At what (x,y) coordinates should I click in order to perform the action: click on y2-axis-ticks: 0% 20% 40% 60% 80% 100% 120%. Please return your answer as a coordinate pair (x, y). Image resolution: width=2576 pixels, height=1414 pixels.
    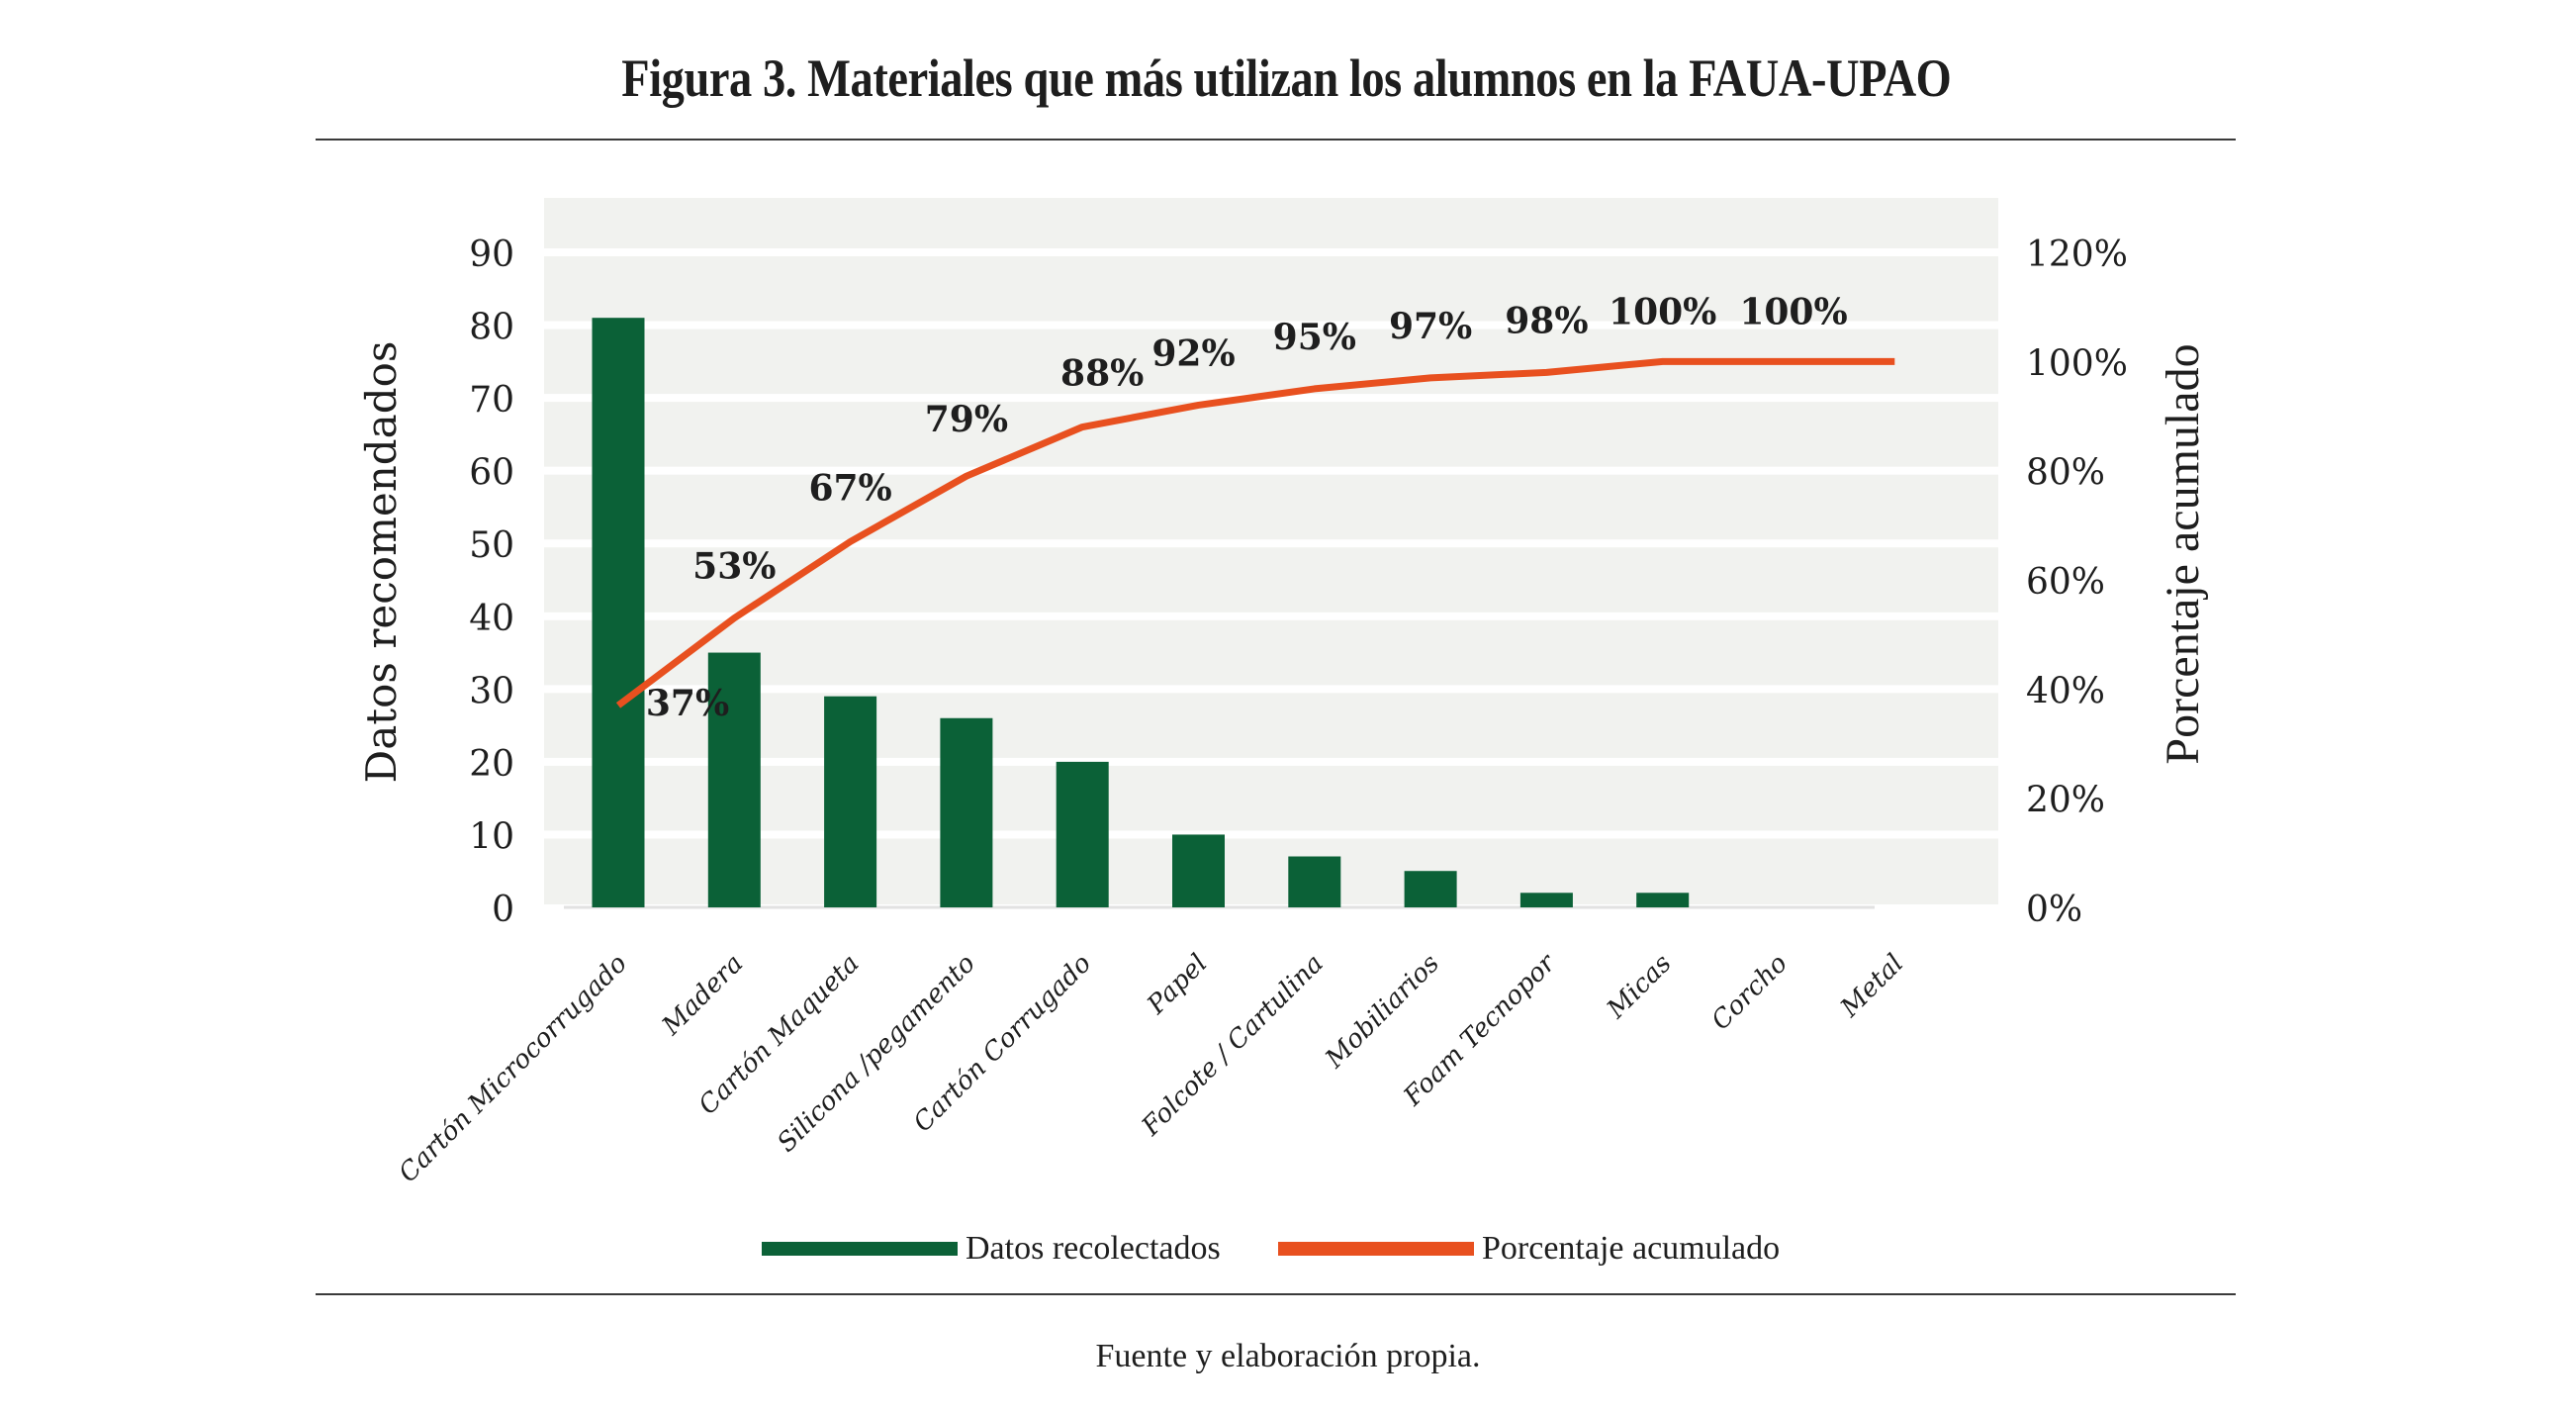
    Looking at the image, I should click on (2077, 582).